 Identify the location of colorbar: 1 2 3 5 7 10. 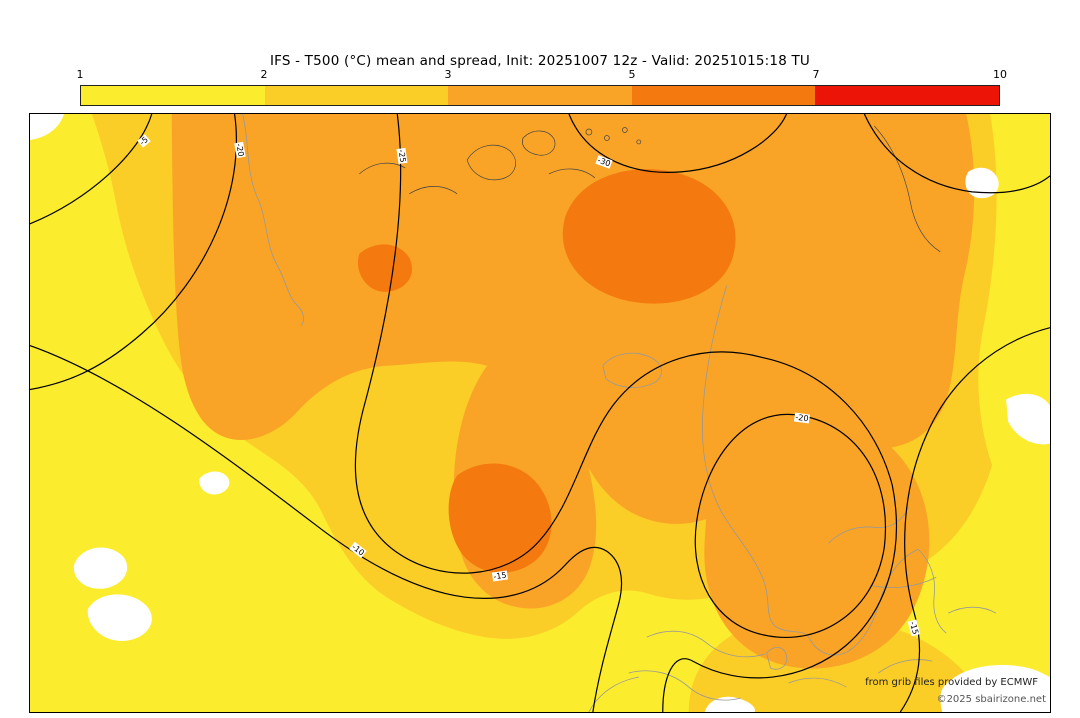
(542, 88).